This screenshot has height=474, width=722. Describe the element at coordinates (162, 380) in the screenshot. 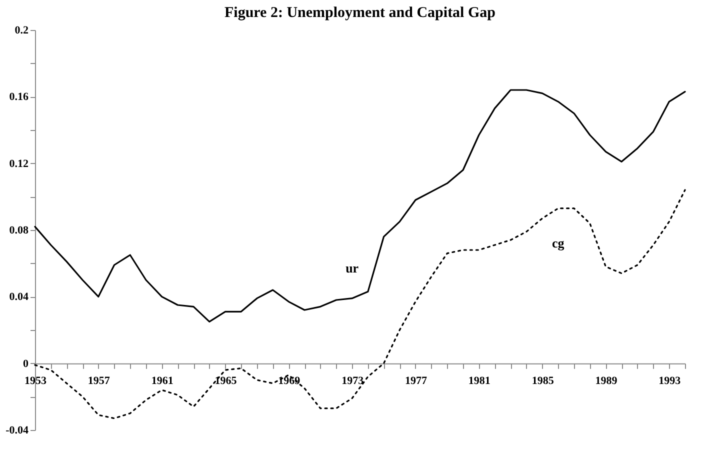

I see `x-tick-label: 1961` at that location.